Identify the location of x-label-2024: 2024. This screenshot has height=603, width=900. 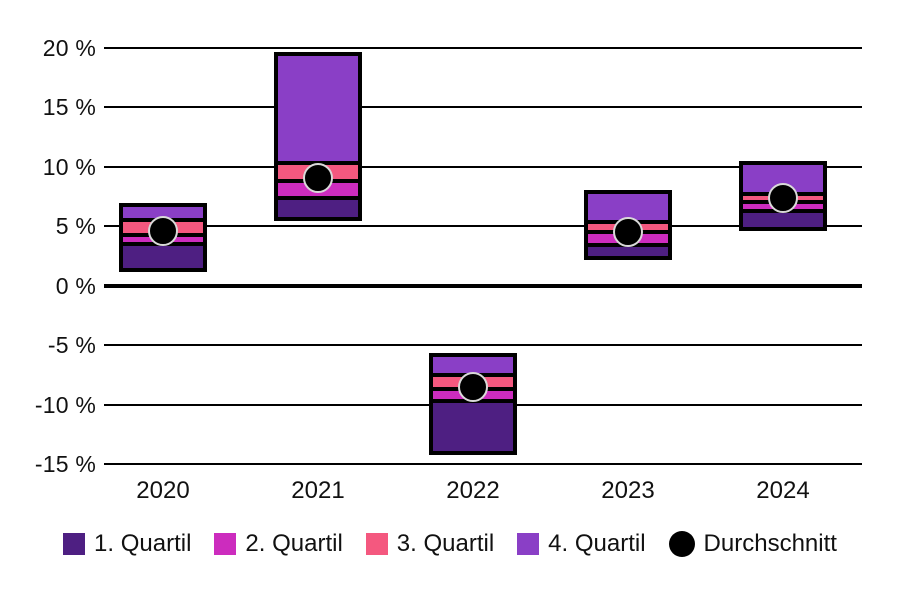
(783, 490).